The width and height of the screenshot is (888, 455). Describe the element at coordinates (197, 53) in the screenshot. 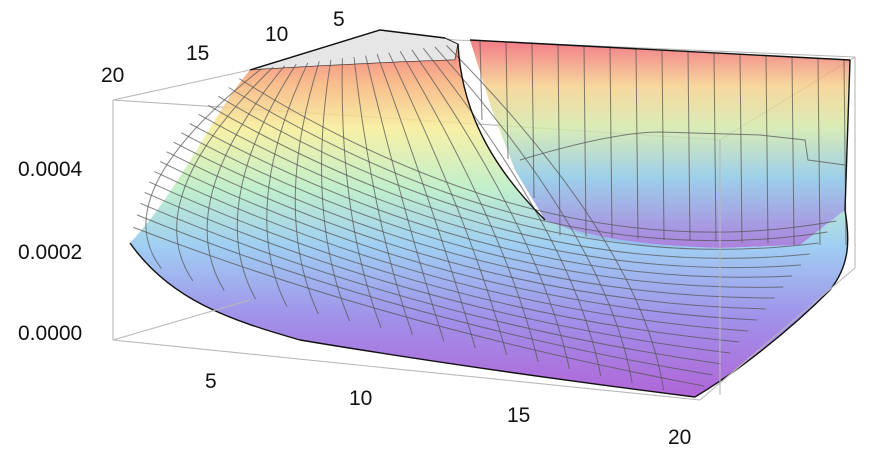

I see `y-tick-label: 15` at that location.